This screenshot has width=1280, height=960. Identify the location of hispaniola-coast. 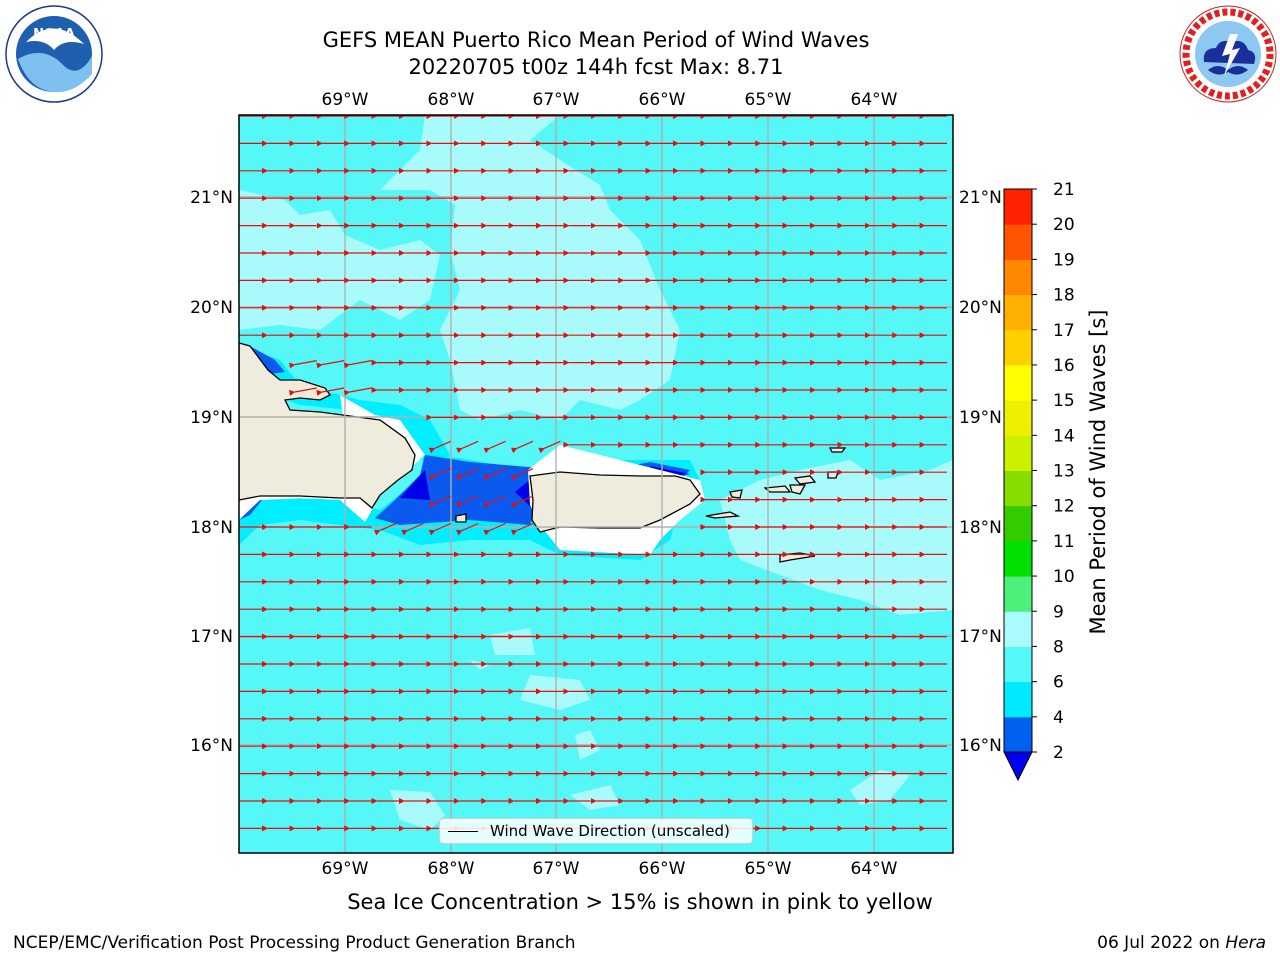
(327, 425).